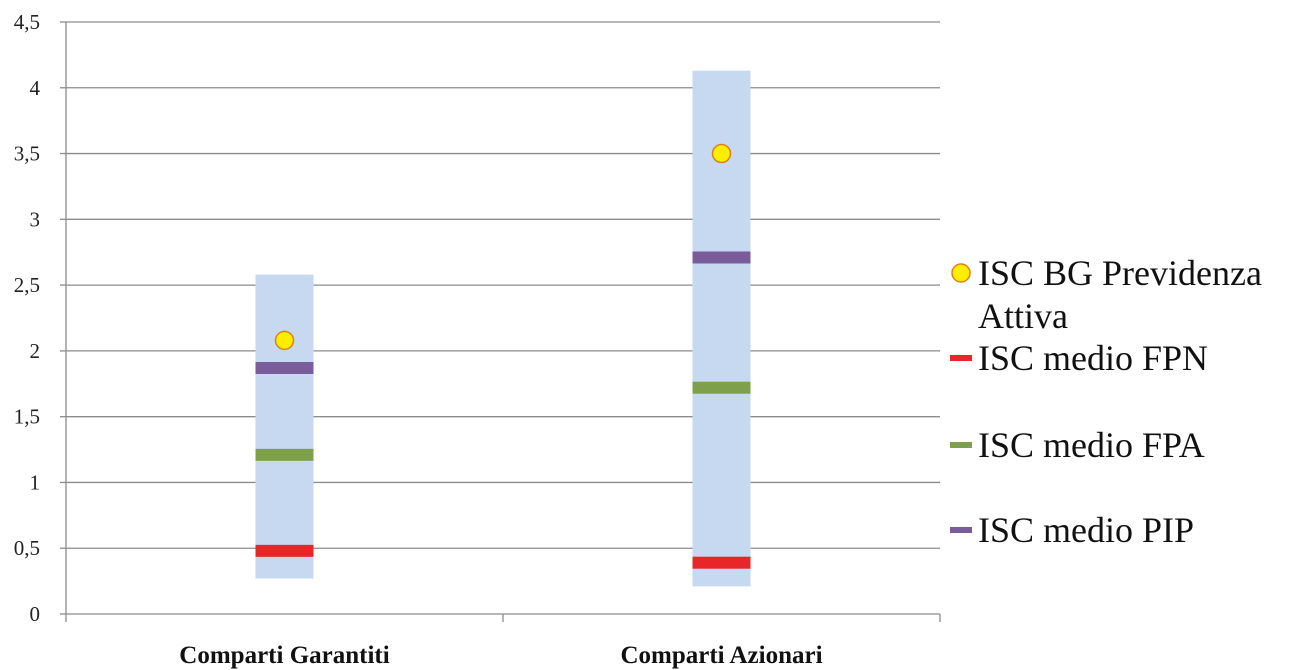  I want to click on category-label: Comparti Garantiti, so click(284, 655).